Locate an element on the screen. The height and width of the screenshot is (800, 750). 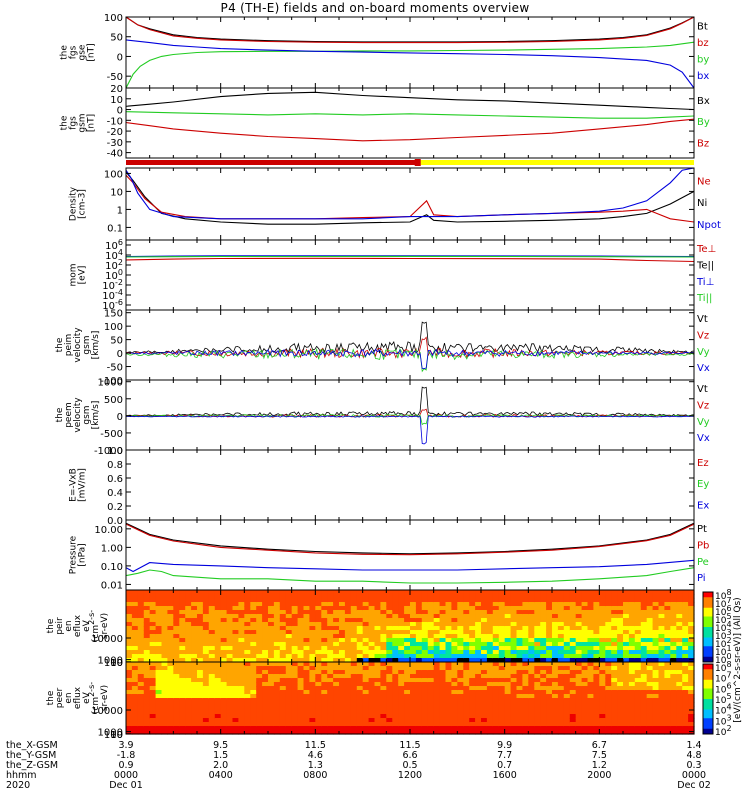
colorbar-tick-label: 10⁰ is located at coordinates (723, 659).